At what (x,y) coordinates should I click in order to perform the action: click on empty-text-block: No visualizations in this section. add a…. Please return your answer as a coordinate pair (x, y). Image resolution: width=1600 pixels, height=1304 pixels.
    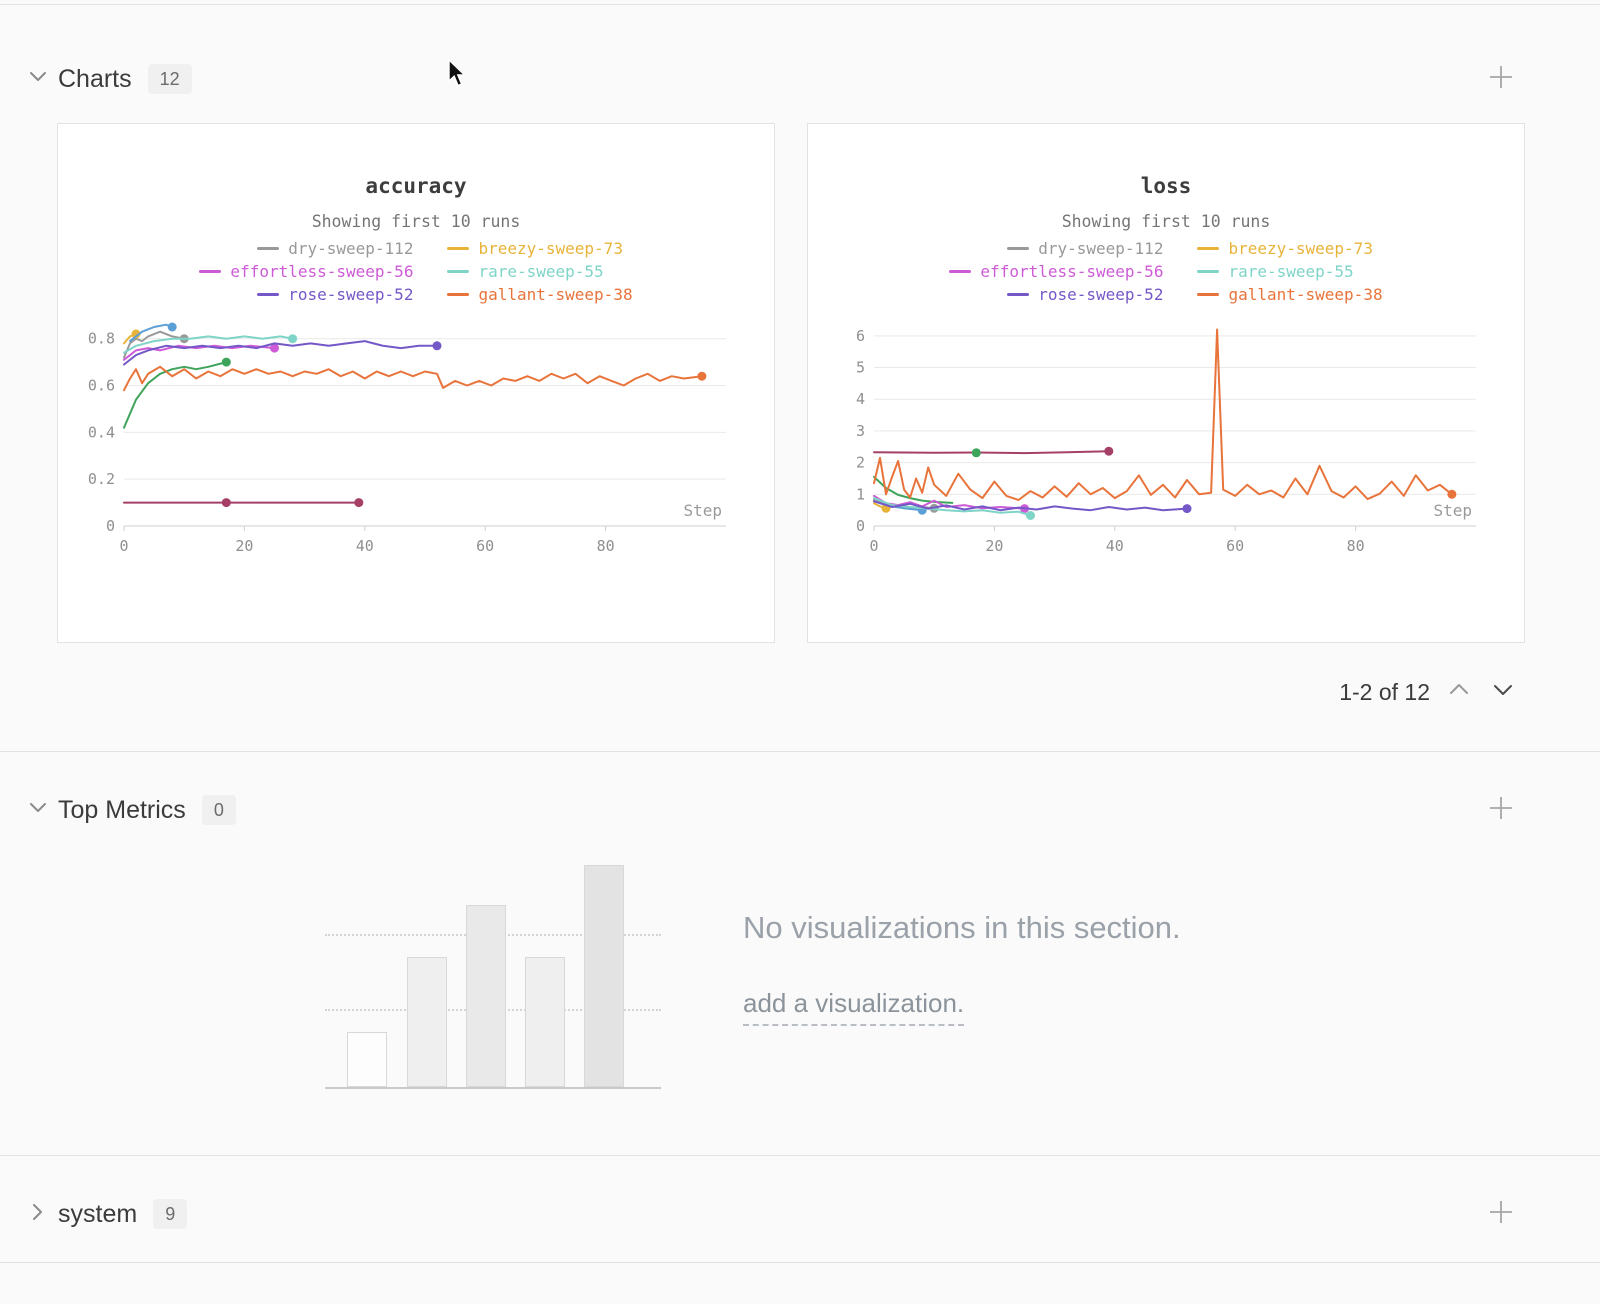
    Looking at the image, I should click on (962, 945).